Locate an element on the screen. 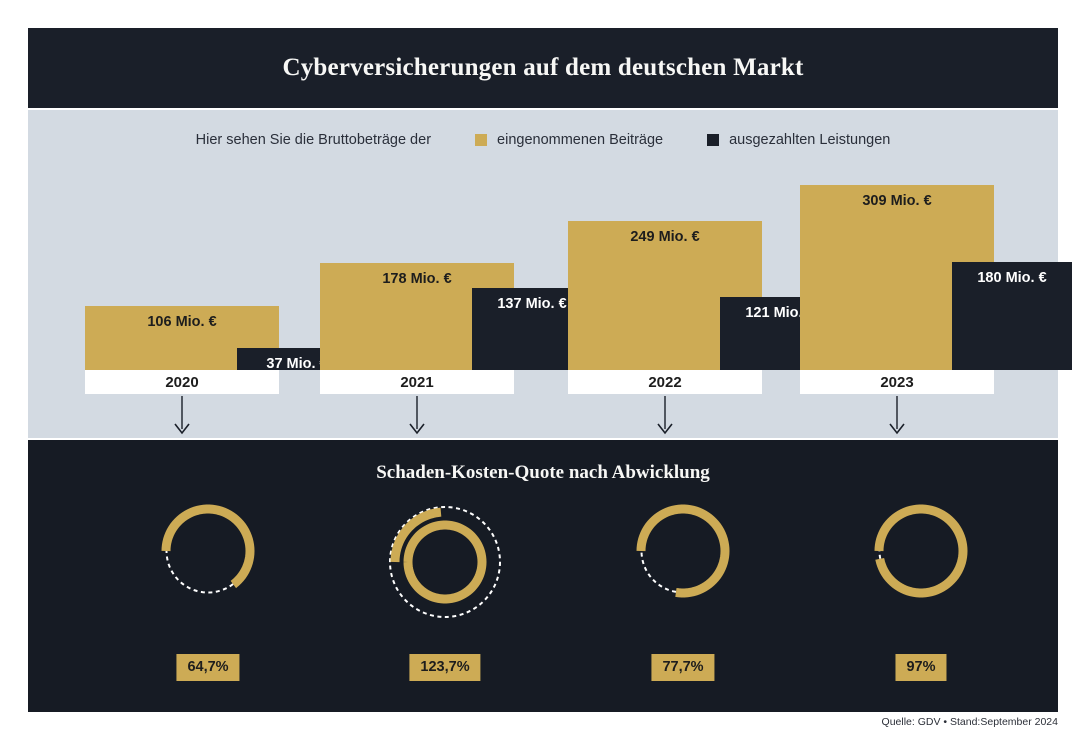  year-label: 2021 is located at coordinates (417, 382).